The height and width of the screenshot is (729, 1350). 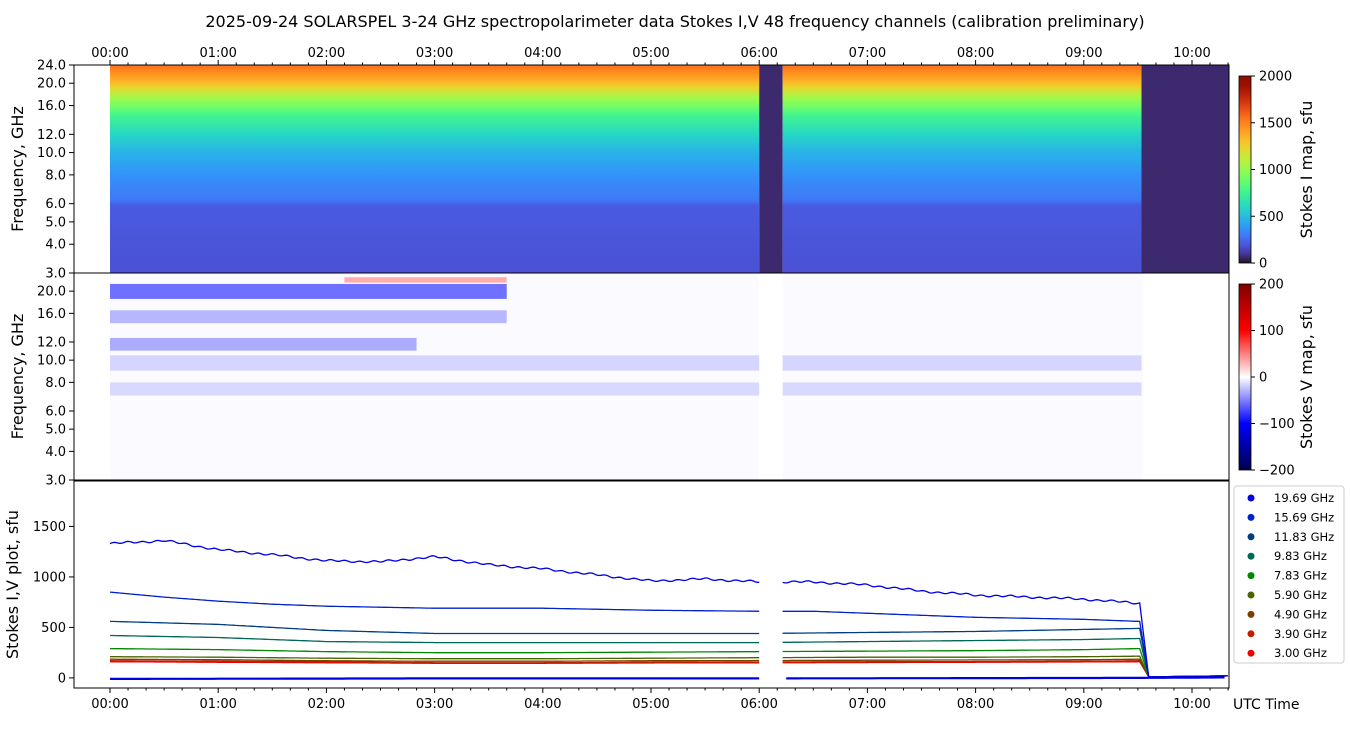 I want to click on legend-label: 19.69 GHz, so click(x=1304, y=498).